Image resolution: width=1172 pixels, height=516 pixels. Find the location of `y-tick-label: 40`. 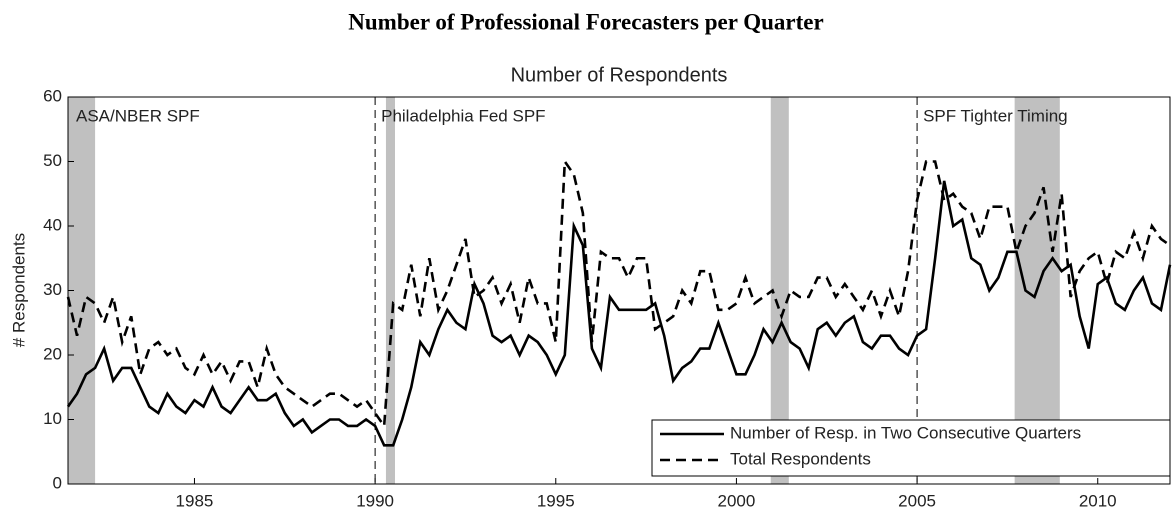

y-tick-label: 40 is located at coordinates (52, 224).